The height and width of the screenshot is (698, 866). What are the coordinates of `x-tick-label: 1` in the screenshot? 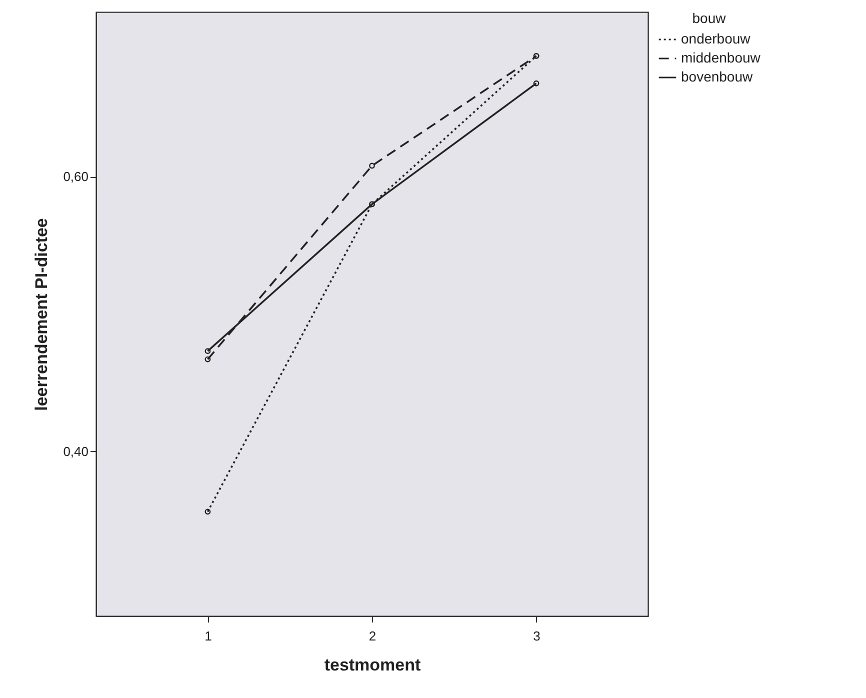 It's located at (208, 636).